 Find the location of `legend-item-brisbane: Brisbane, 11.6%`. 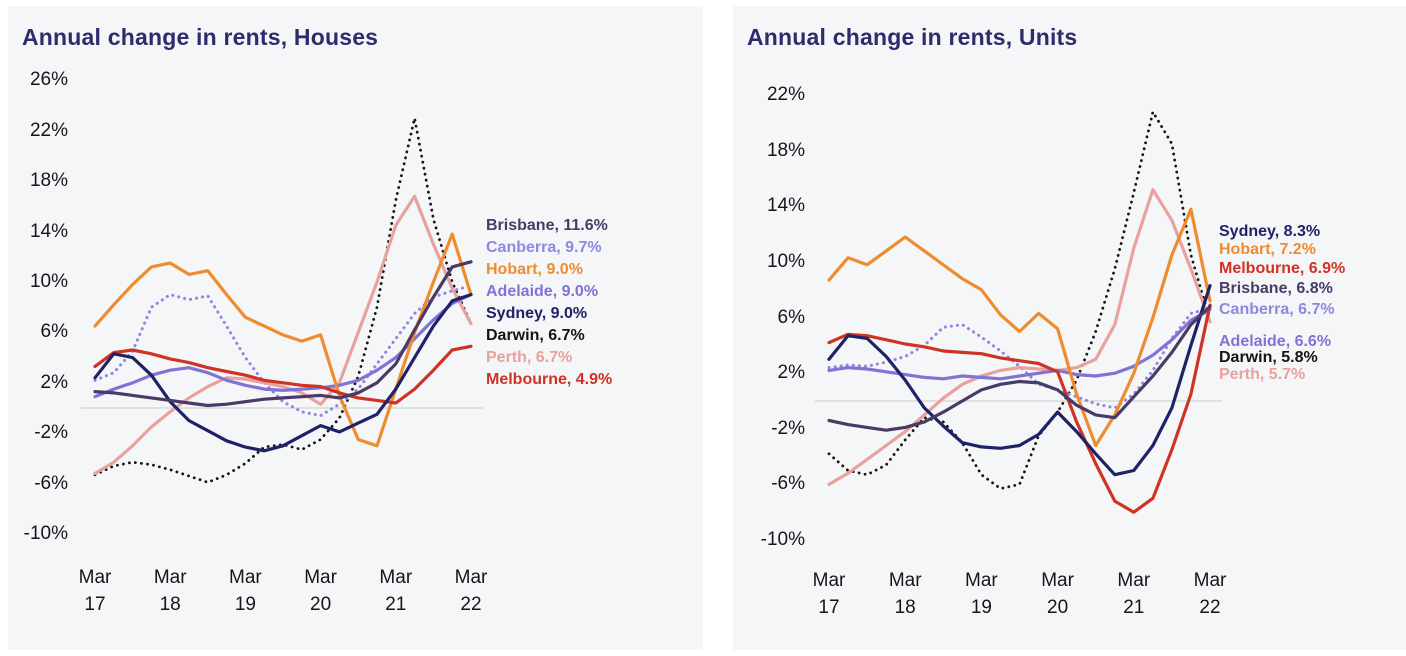

legend-item-brisbane: Brisbane, 11.6% is located at coordinates (547, 225).